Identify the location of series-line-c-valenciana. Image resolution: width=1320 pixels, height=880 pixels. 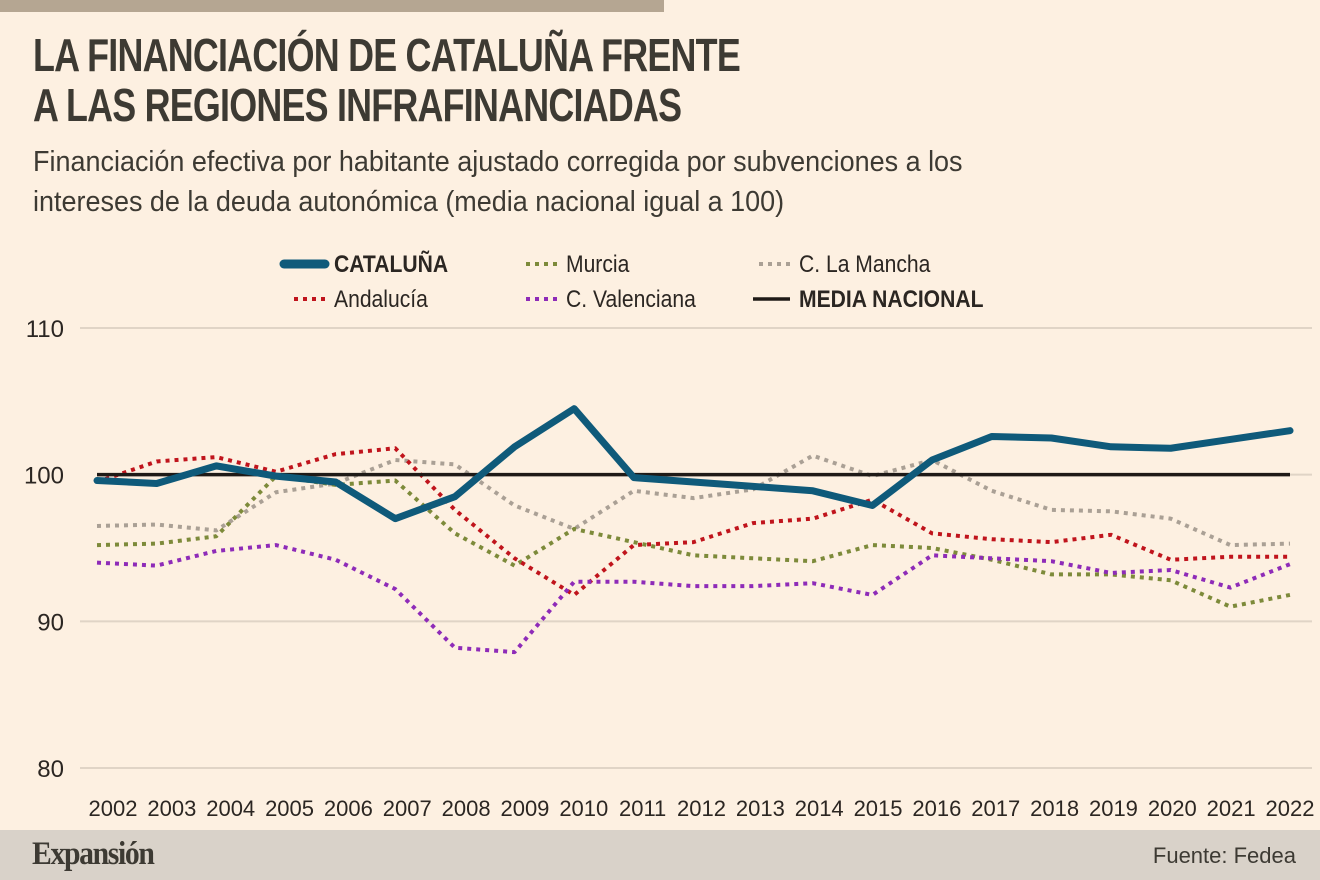
(693, 599).